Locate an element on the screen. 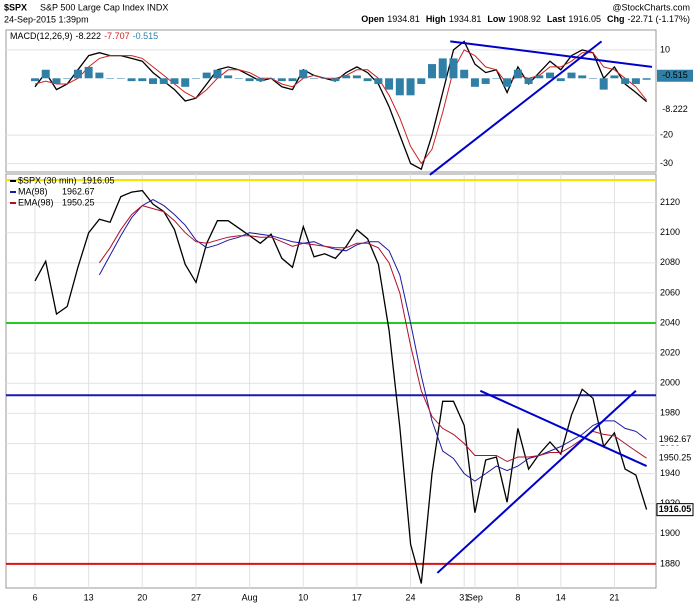 This screenshot has width=695, height=608. quote-label: High is located at coordinates (436, 19).